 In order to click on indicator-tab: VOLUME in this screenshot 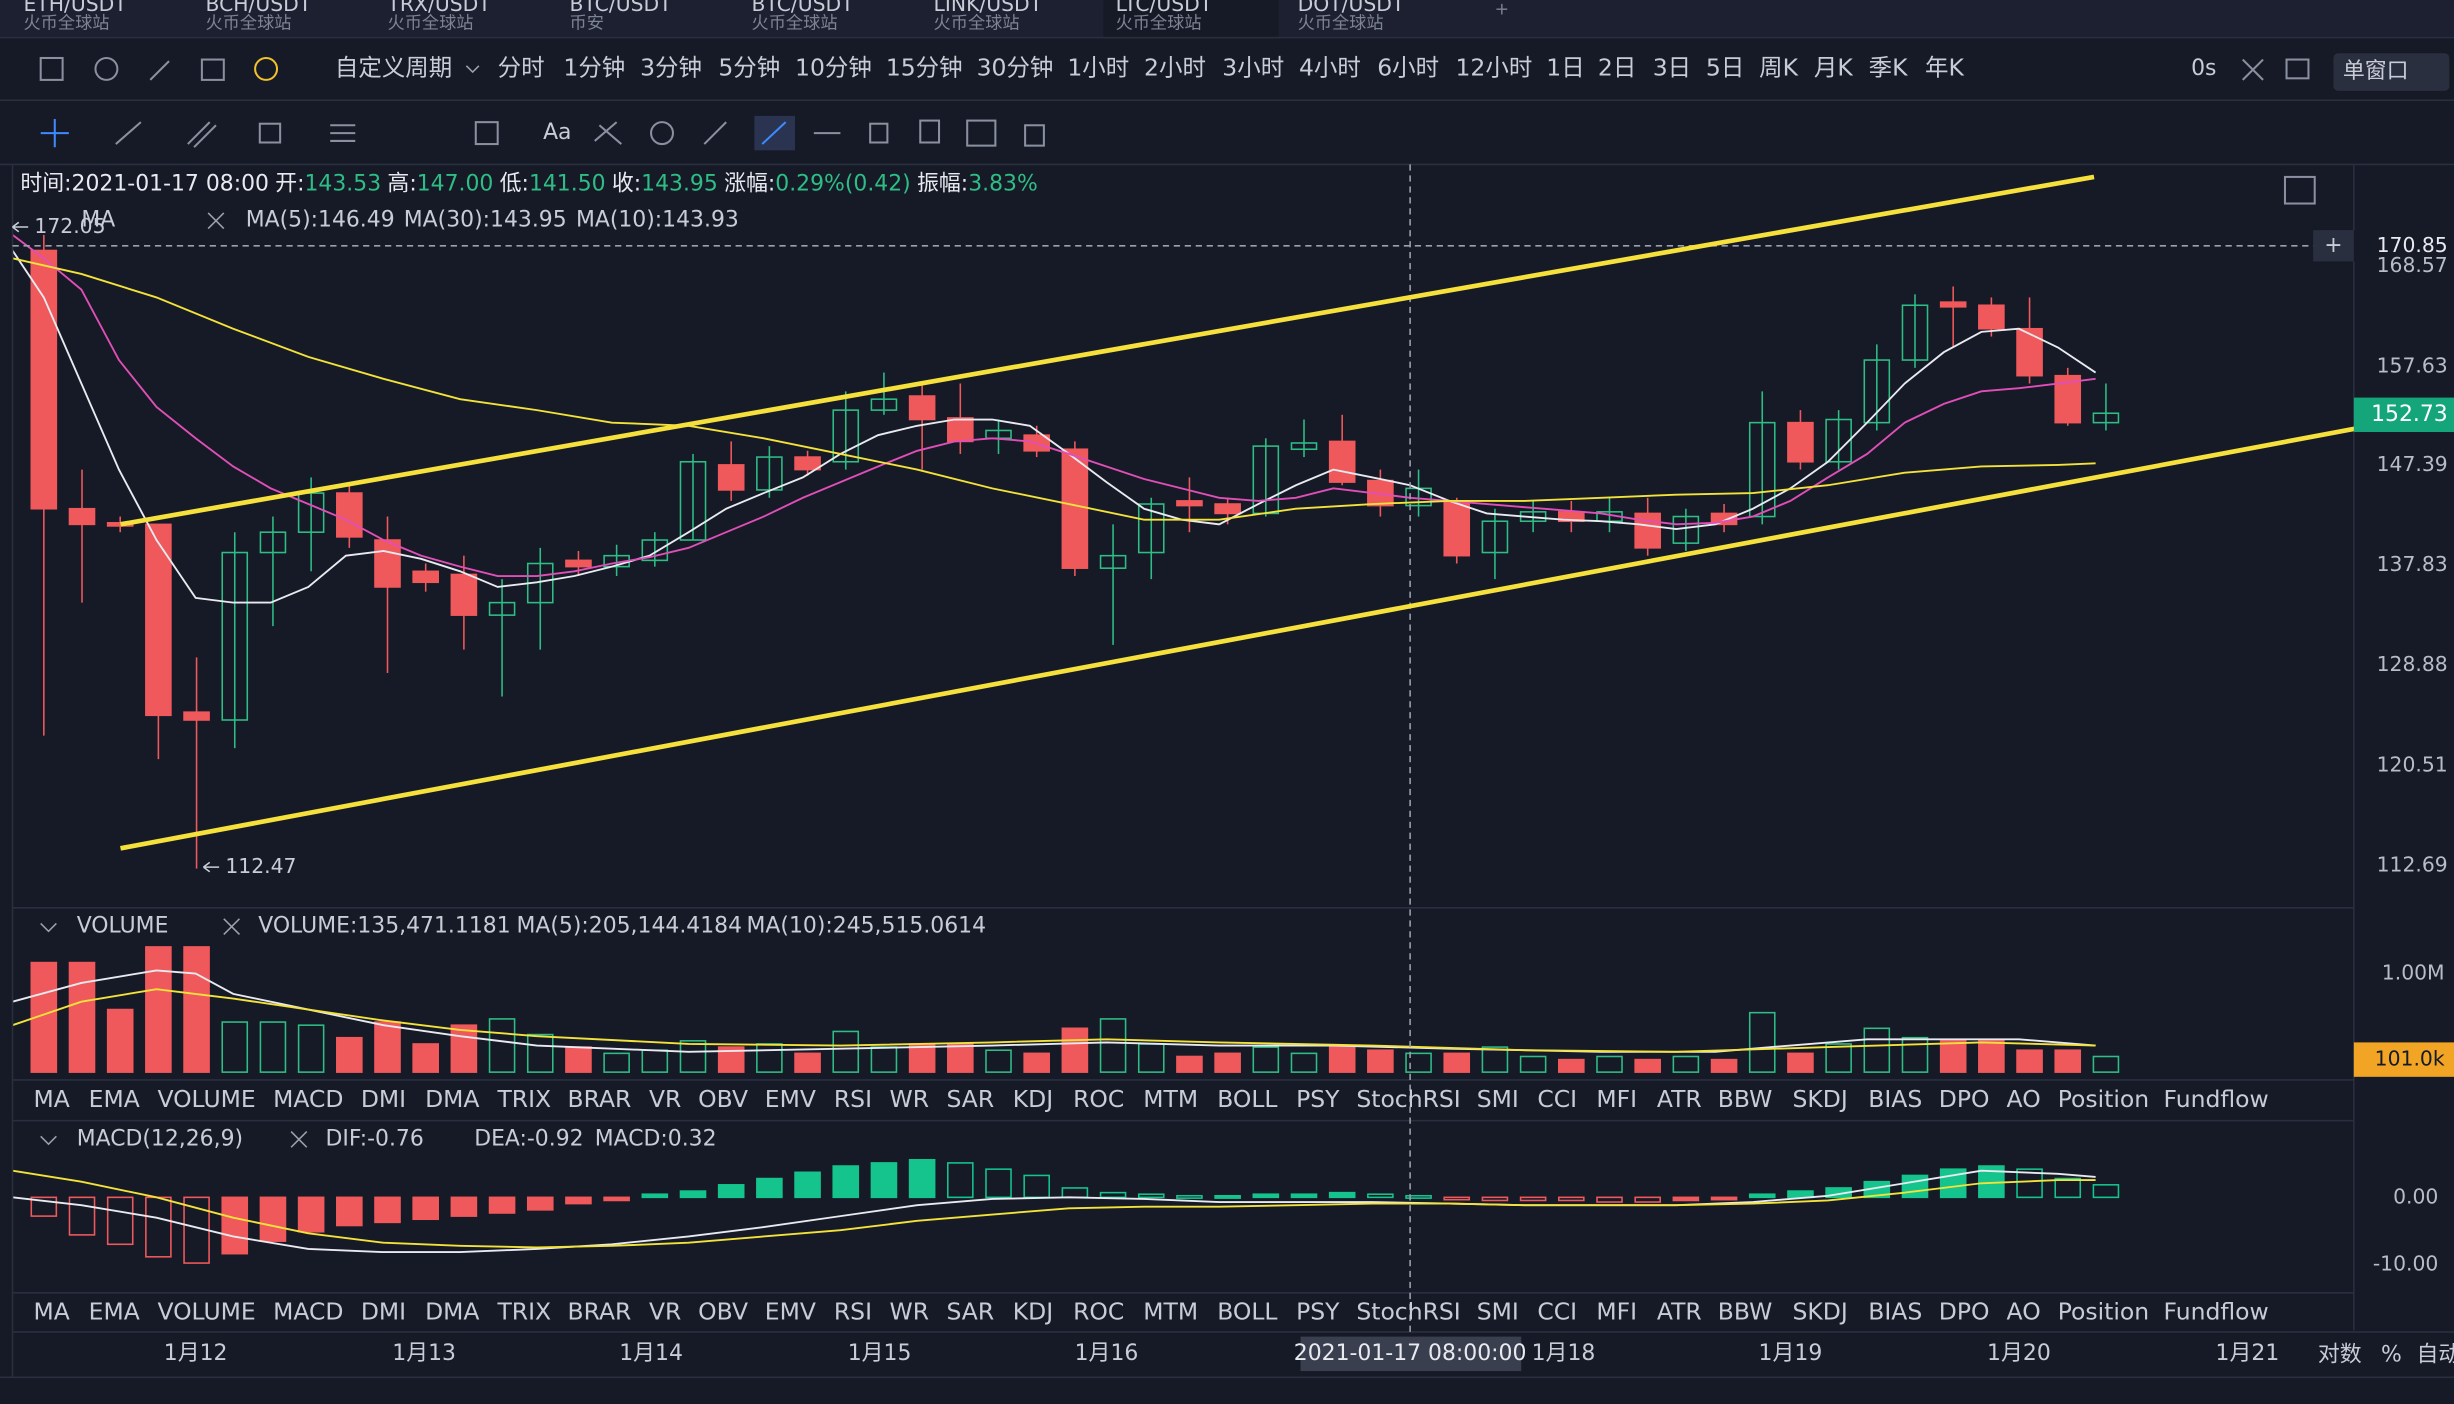, I will do `click(206, 1099)`.